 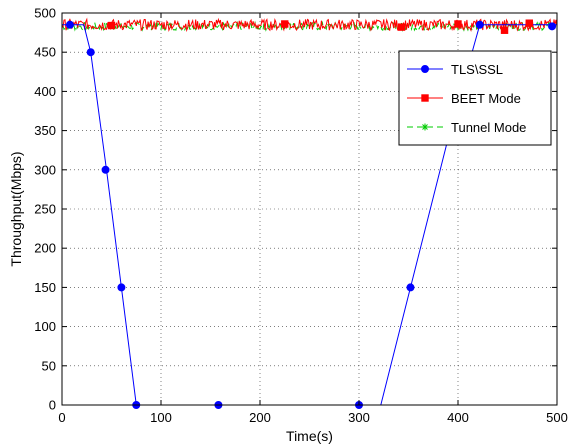 I want to click on star-stroke, so click(x=425, y=127).